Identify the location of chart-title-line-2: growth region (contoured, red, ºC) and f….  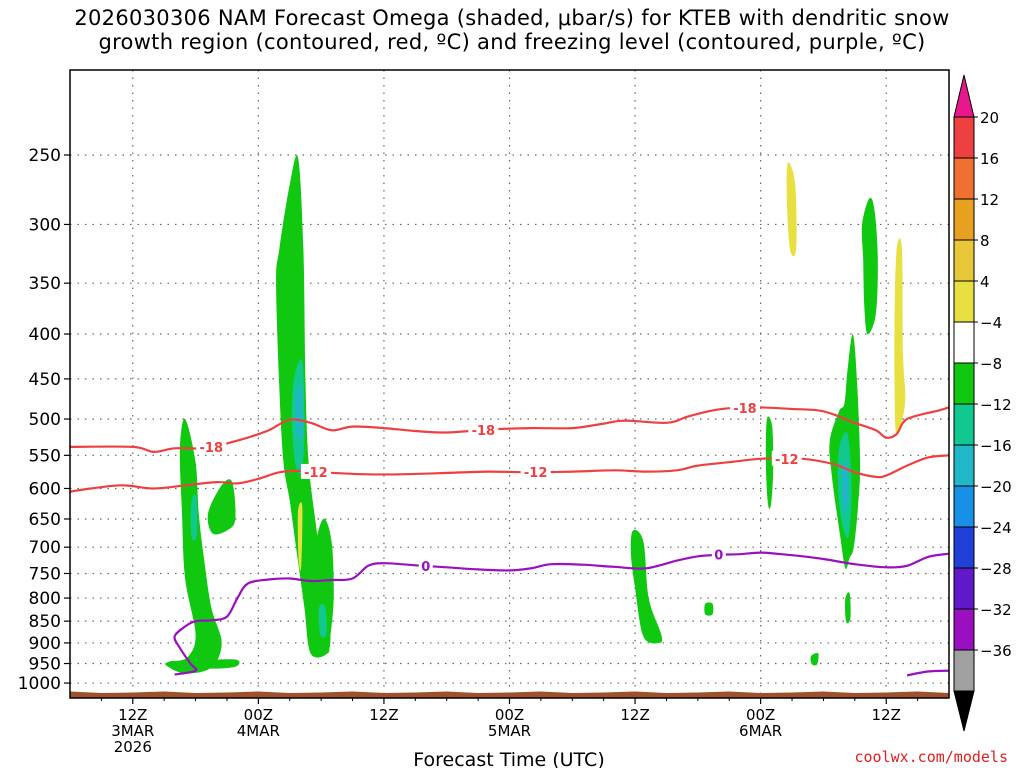
(512, 42).